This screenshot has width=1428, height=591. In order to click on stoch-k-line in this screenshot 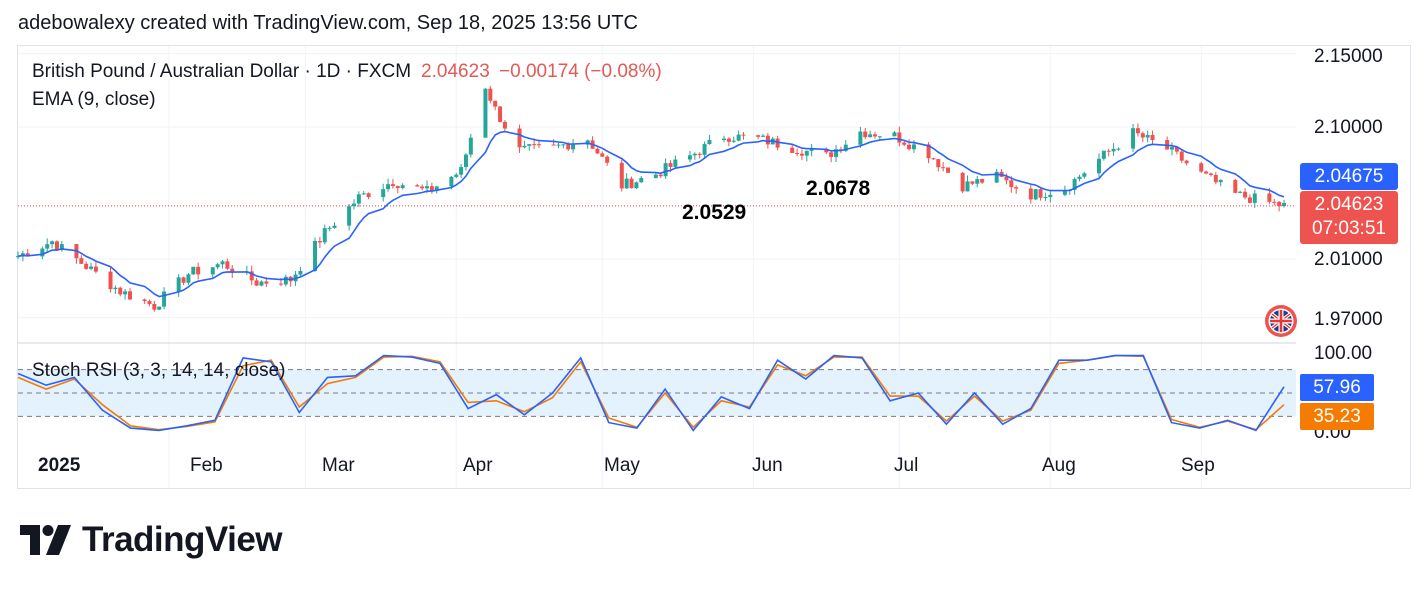, I will do `click(651, 393)`.